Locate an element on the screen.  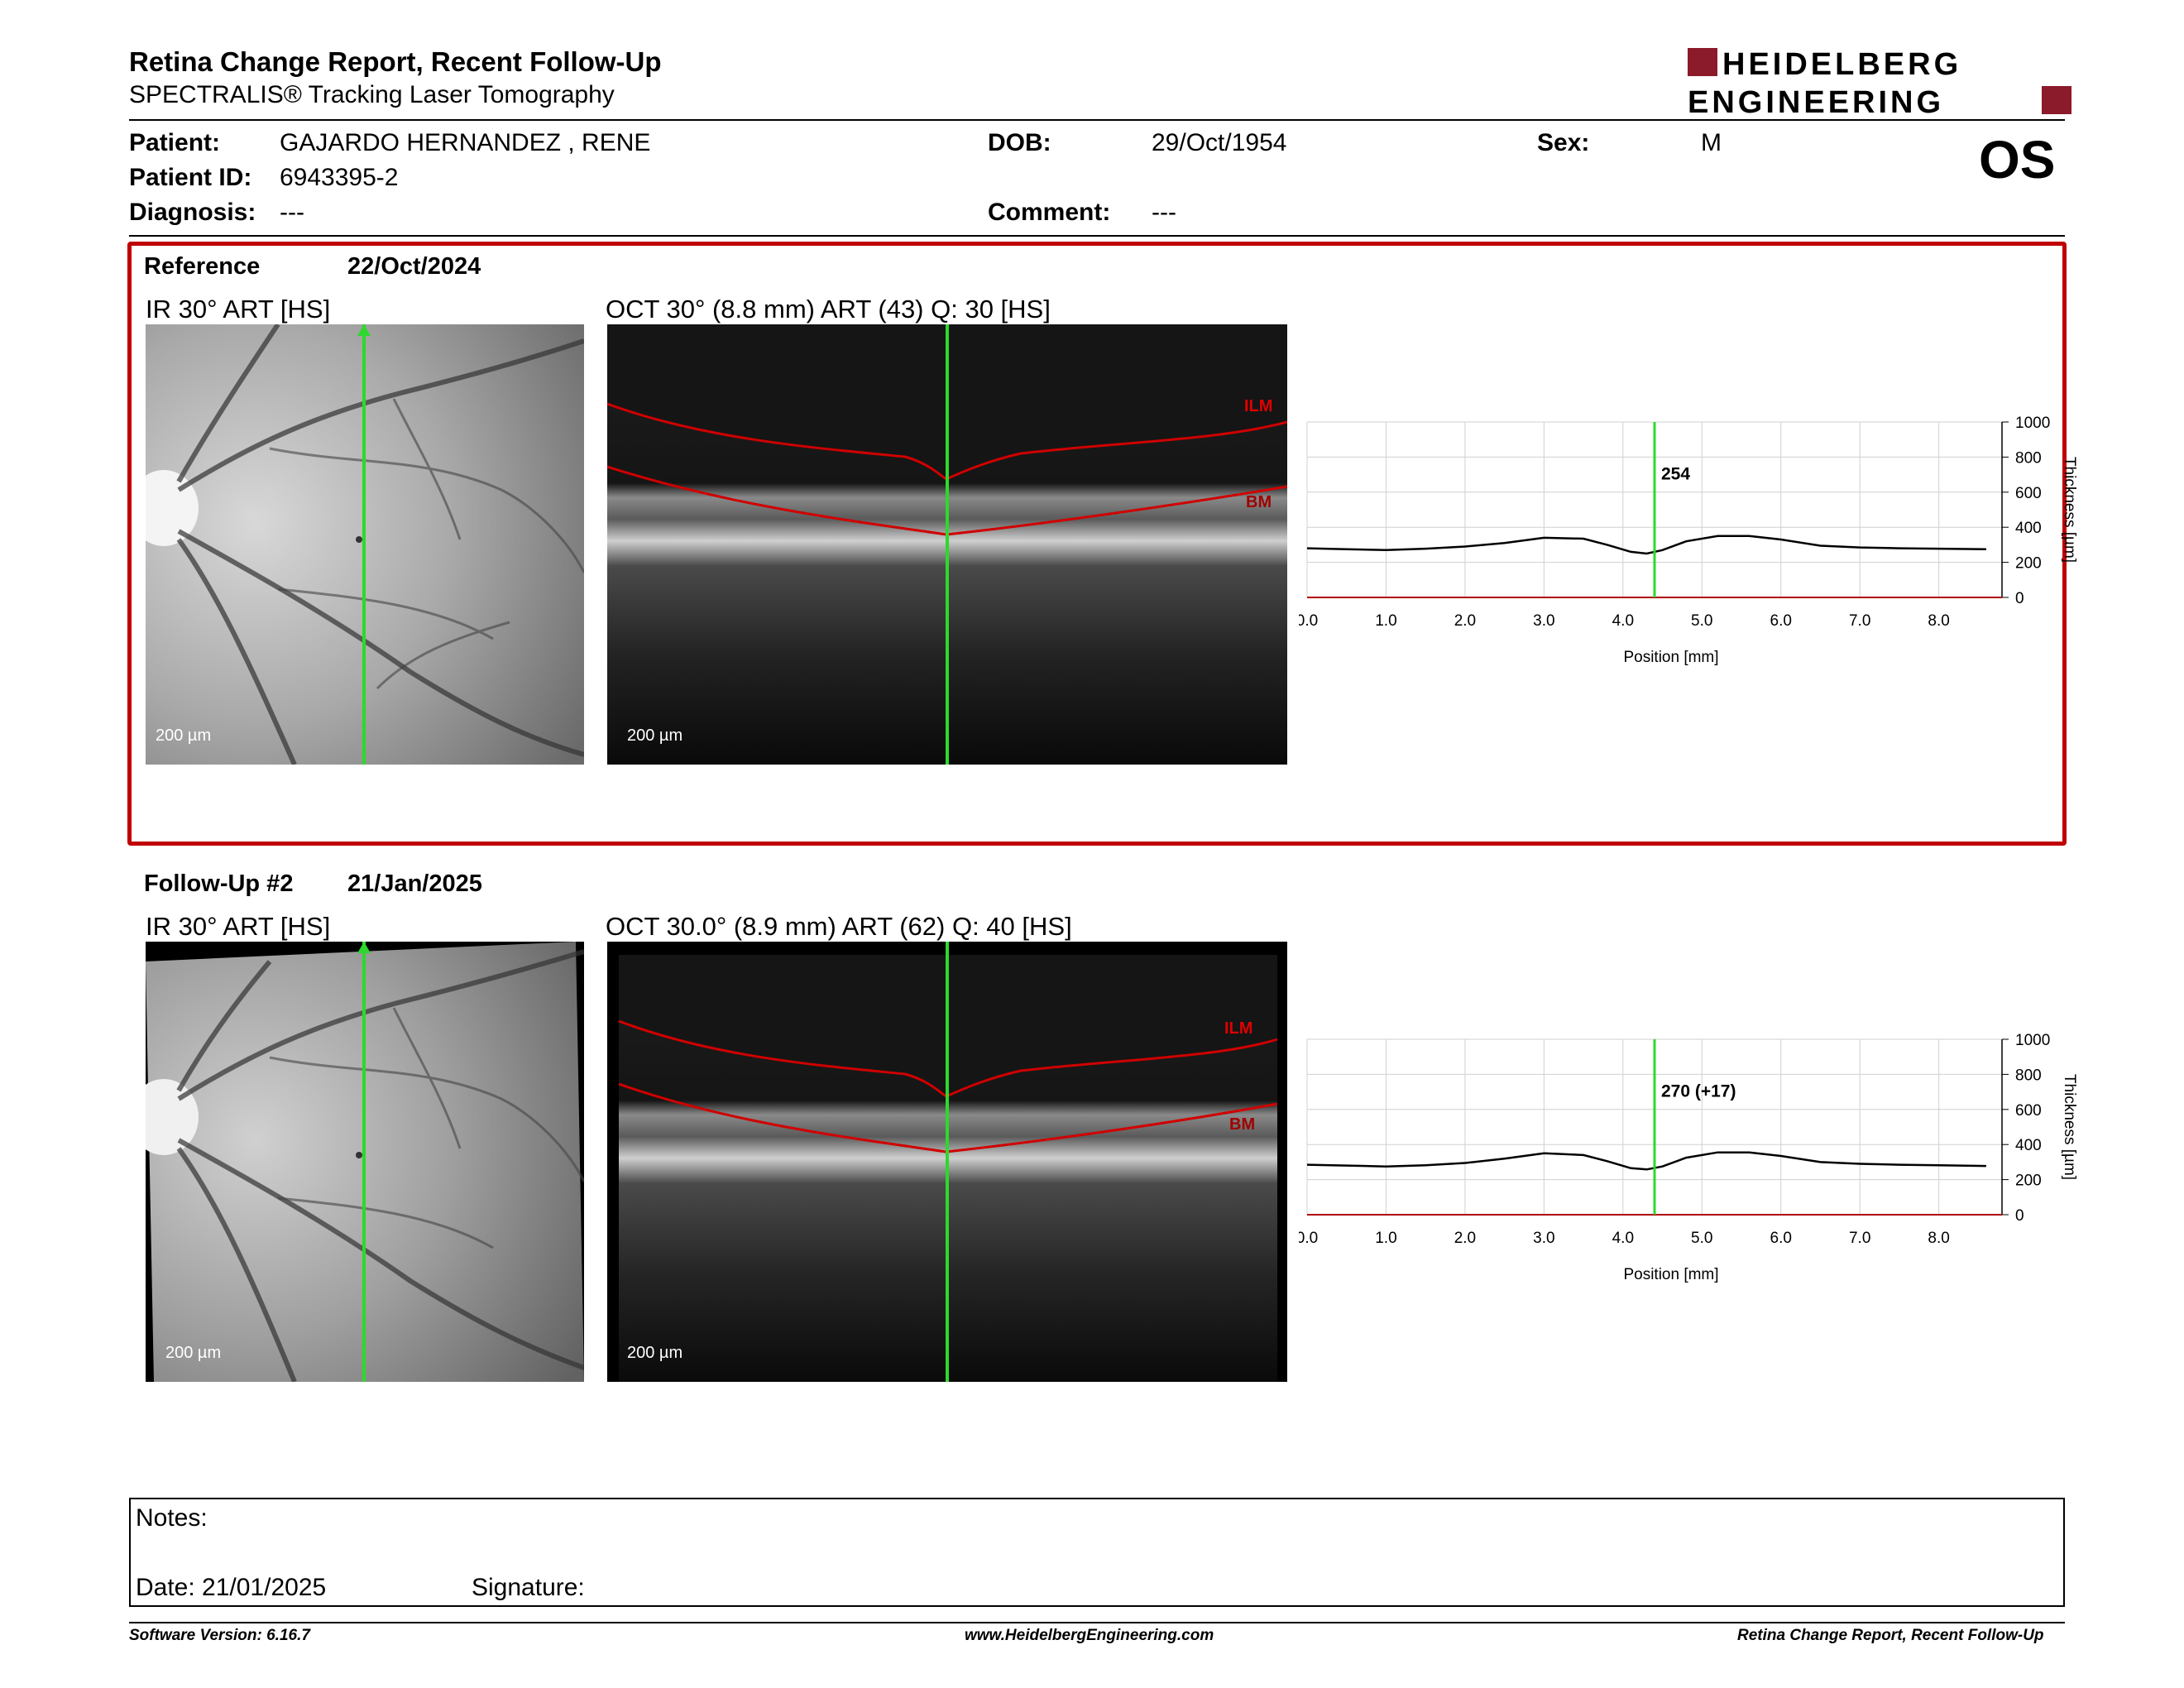
diagnosis-value: --- is located at coordinates (292, 212).